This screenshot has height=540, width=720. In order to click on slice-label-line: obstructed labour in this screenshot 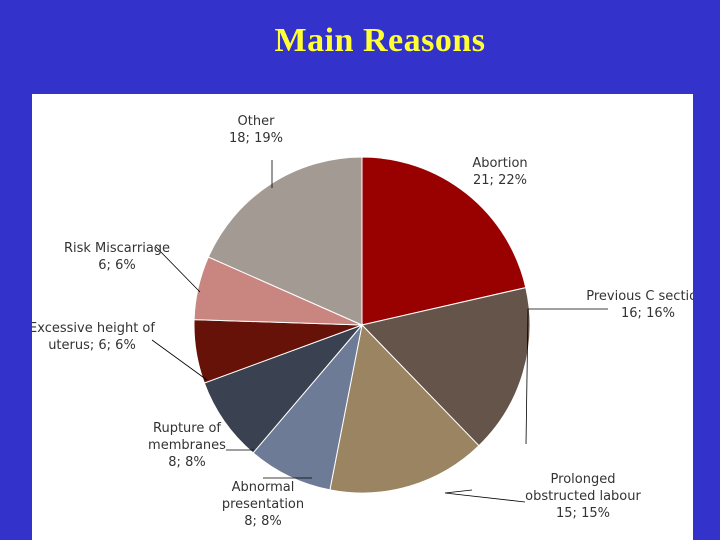, I will do `click(583, 496)`.